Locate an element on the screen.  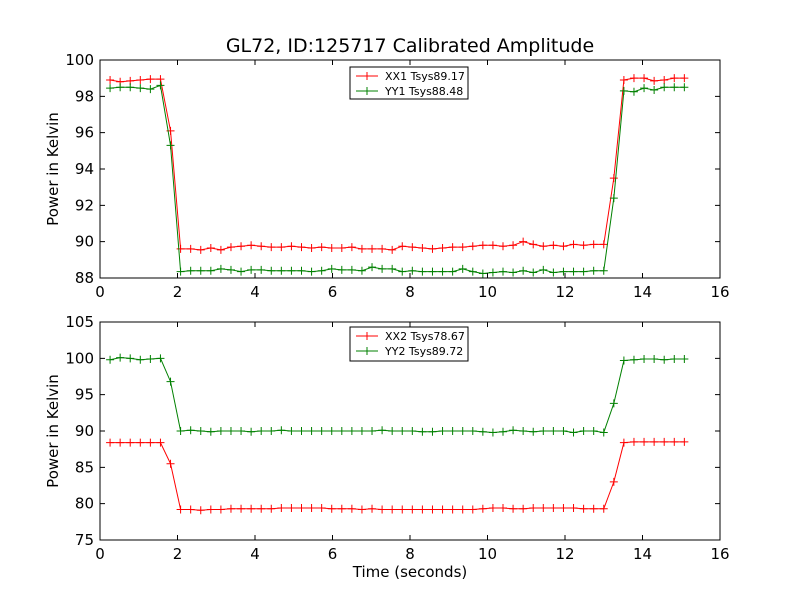
legend-box is located at coordinates (409, 83).